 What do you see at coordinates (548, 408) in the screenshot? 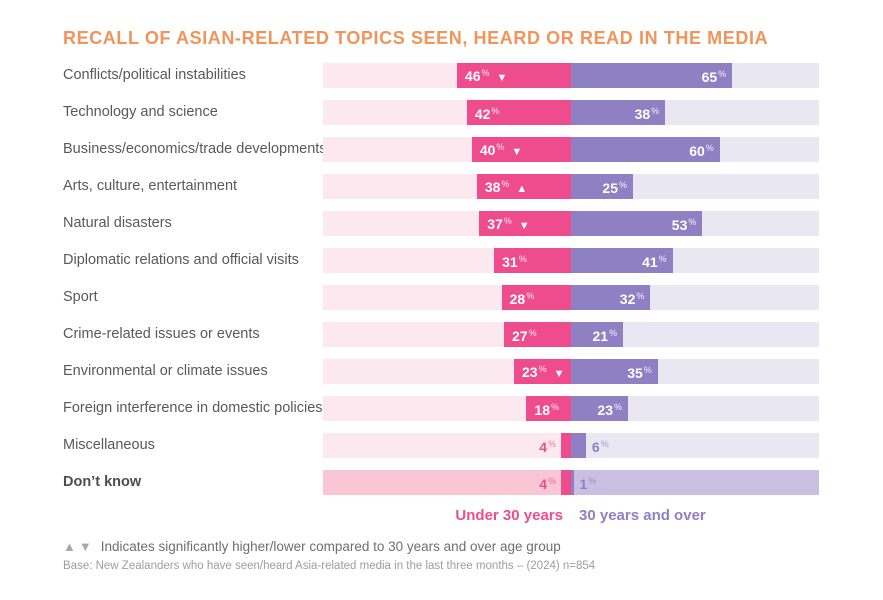
I see `bar-under-30: 18%` at bounding box center [548, 408].